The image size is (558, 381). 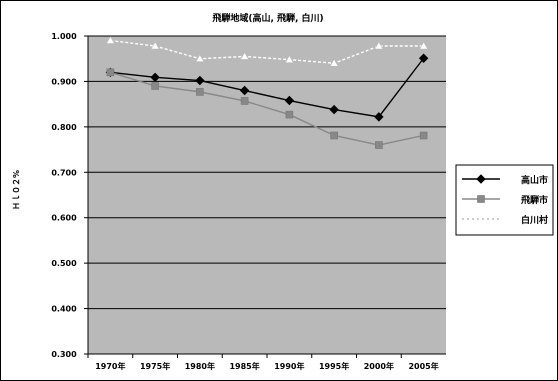 I want to click on y-tick-label: 0.500, so click(x=64, y=263).